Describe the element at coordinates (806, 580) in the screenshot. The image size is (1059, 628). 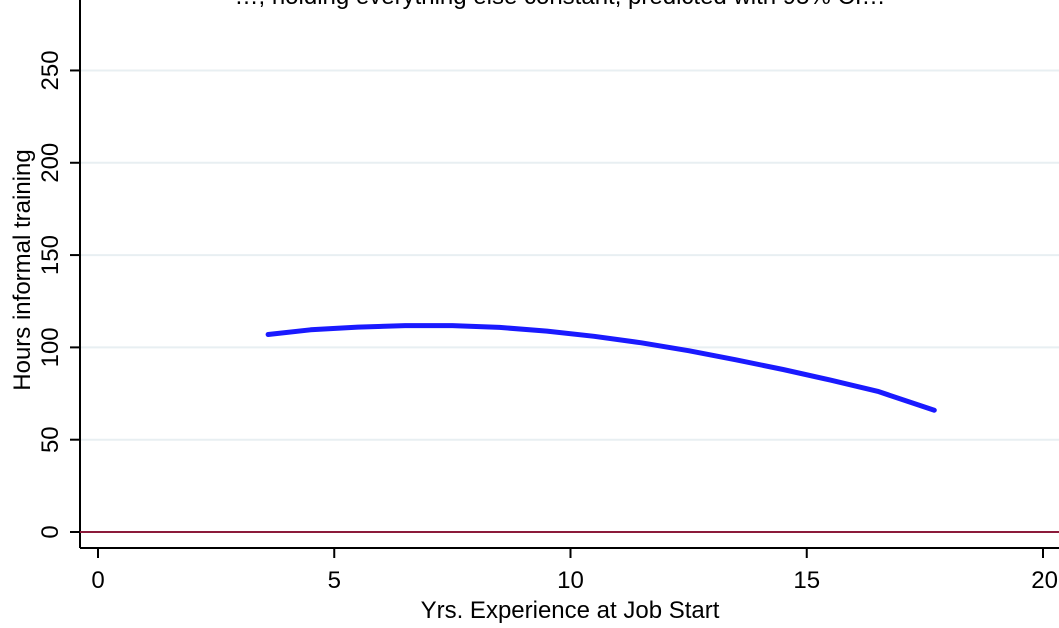
I see `x-tick-label: 15` at that location.